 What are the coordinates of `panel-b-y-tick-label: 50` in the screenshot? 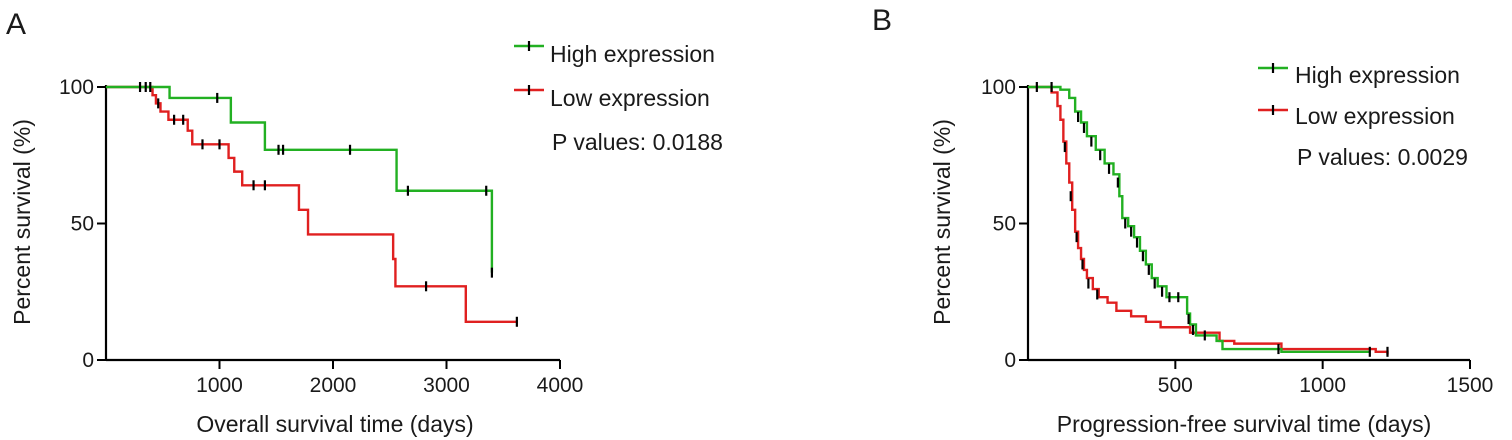 It's located at (1004, 224).